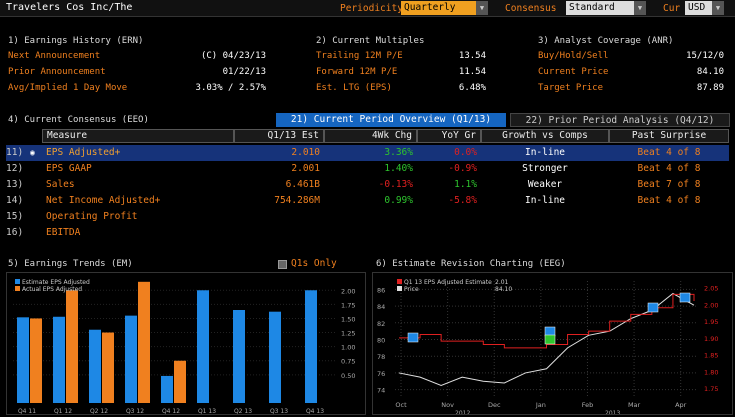 The height and width of the screenshot is (417, 735). I want to click on growth-vs-comps: Weaker, so click(545, 184).